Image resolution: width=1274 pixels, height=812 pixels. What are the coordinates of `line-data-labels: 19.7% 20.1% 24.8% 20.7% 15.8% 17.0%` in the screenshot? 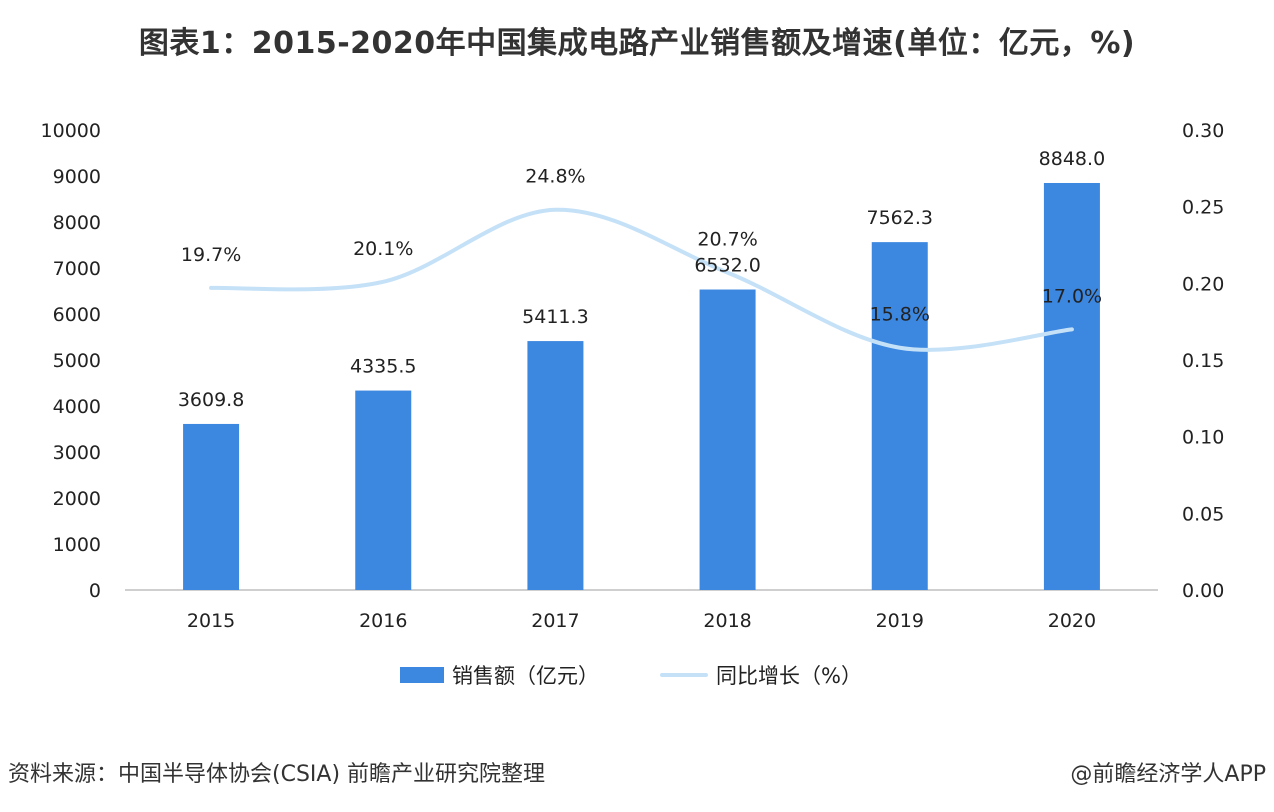 It's located at (641, 246).